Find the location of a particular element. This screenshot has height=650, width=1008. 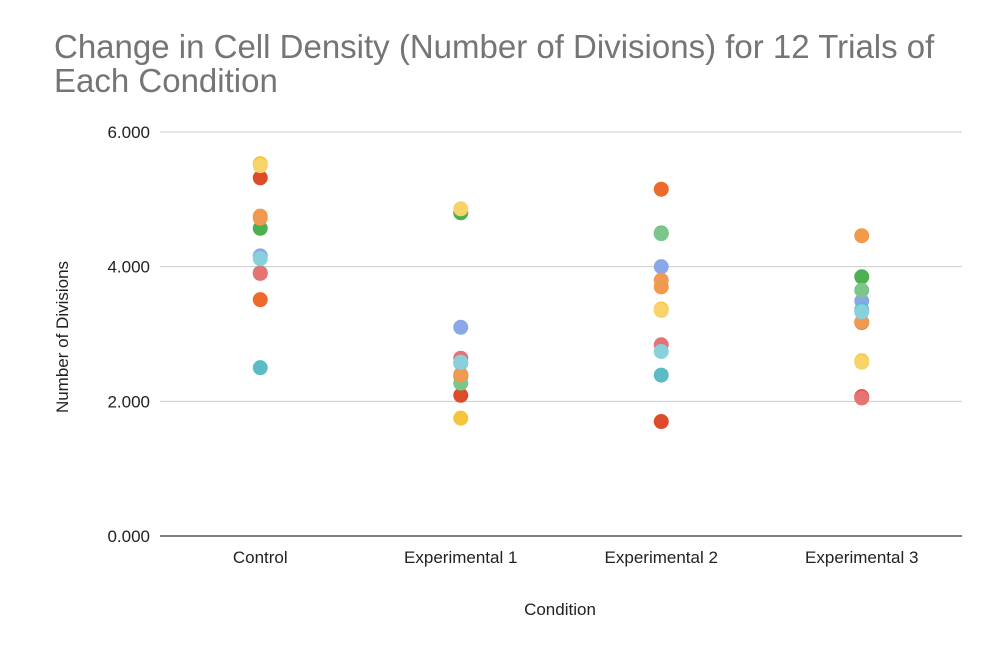

x-axis-title: Condition is located at coordinates (560, 609).